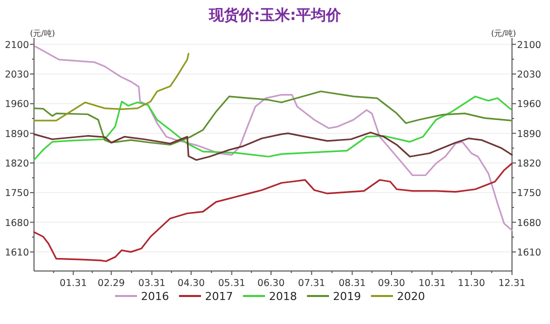 The height and width of the screenshot is (324, 550). What do you see at coordinates (283, 296) in the screenshot?
I see `legend-label: 2018` at bounding box center [283, 296].